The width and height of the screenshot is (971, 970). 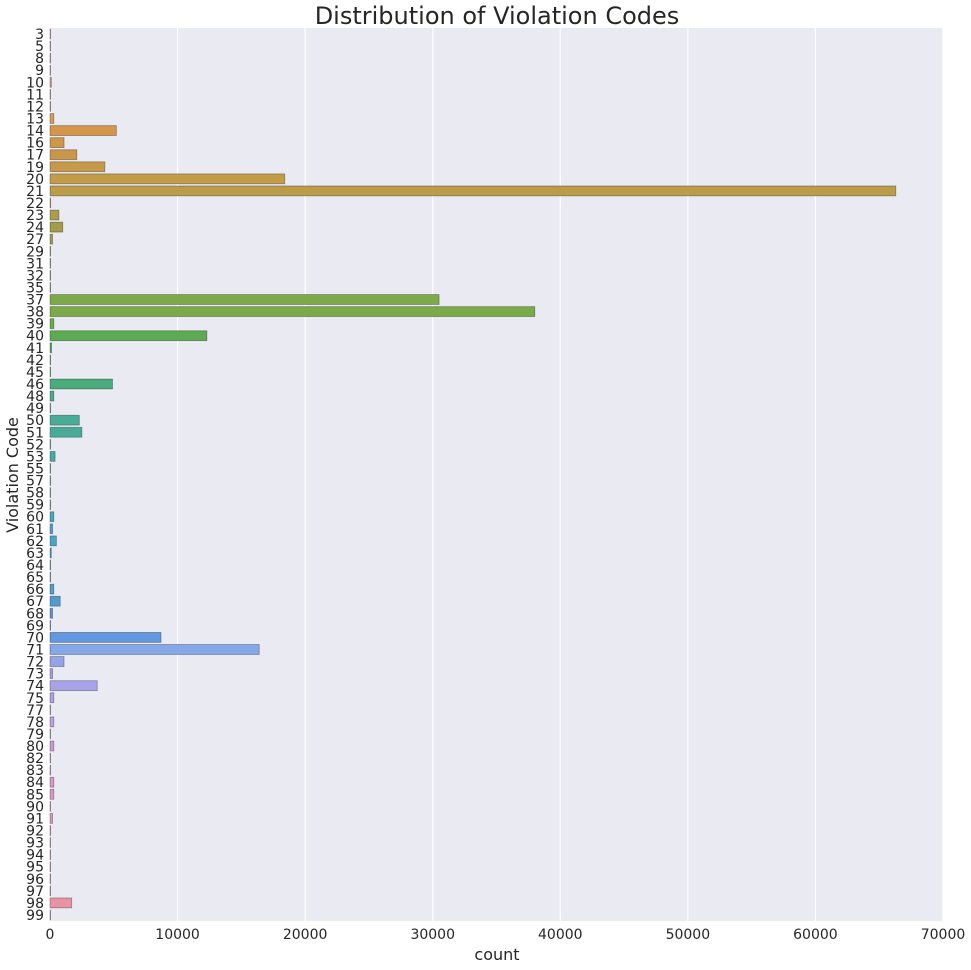 I want to click on y-tick-label: 65, so click(x=35, y=578).